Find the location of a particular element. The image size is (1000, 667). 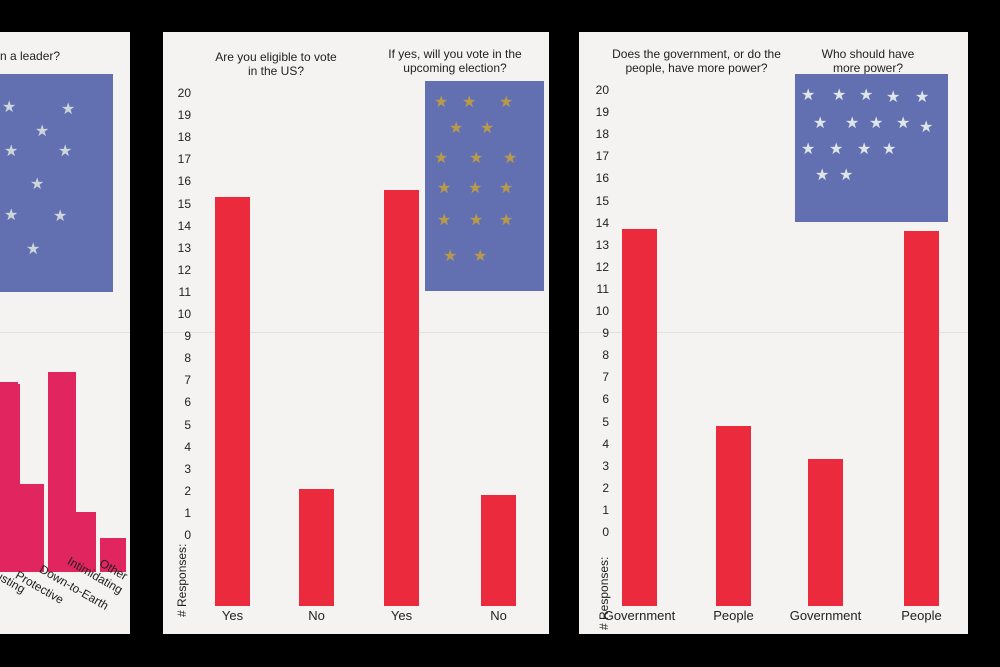

y-axis-label: # Responses: is located at coordinates (182, 580).